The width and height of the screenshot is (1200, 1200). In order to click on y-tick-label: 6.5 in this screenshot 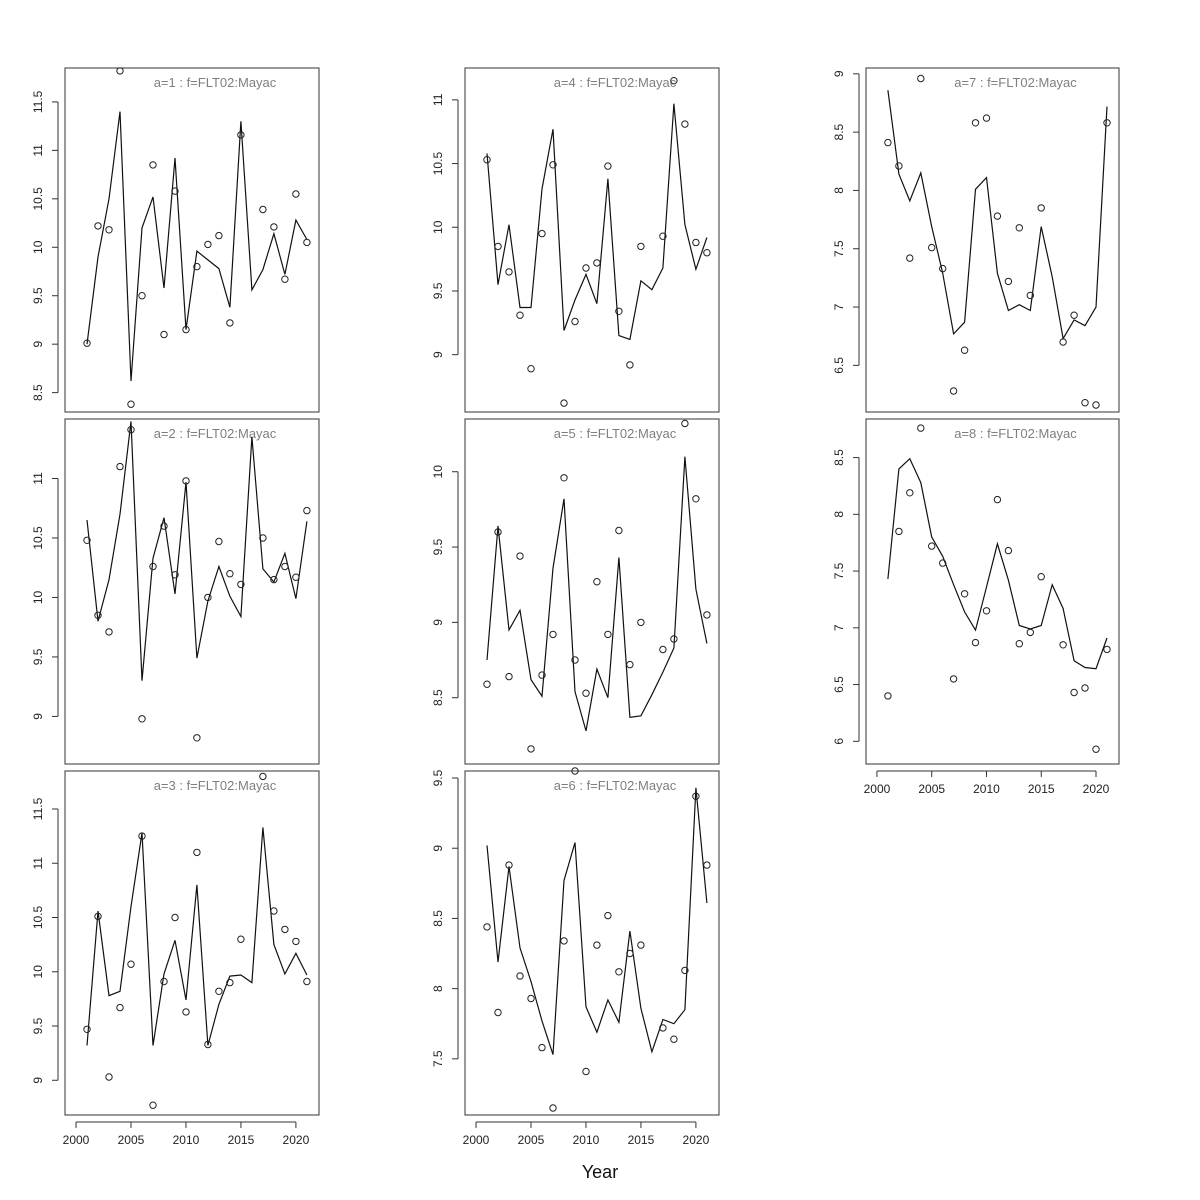, I will do `click(839, 365)`.